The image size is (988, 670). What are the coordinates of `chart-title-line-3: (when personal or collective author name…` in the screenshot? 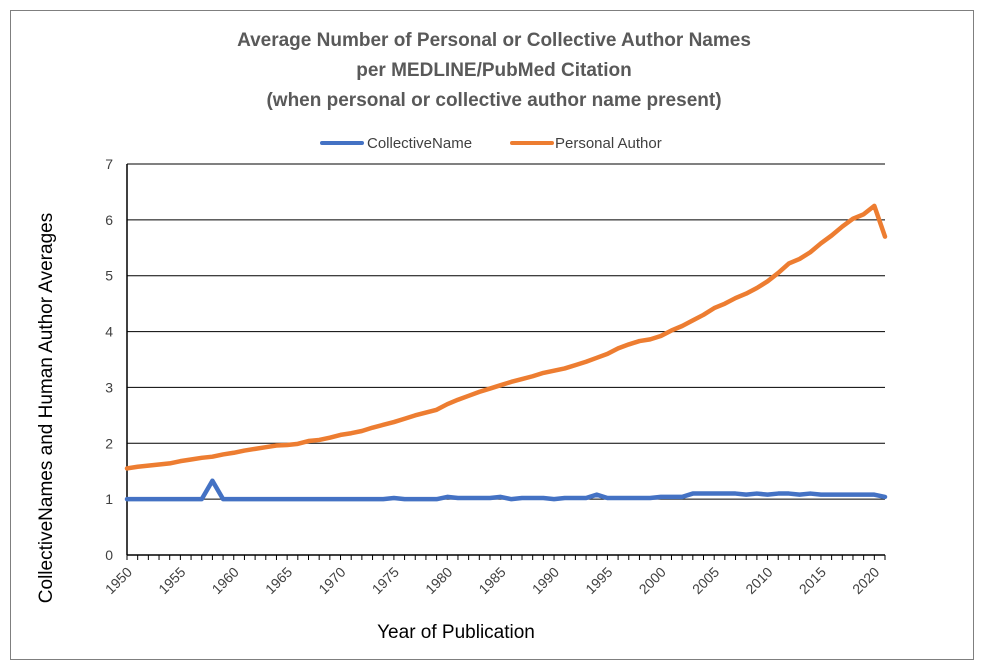 It's located at (493, 100).